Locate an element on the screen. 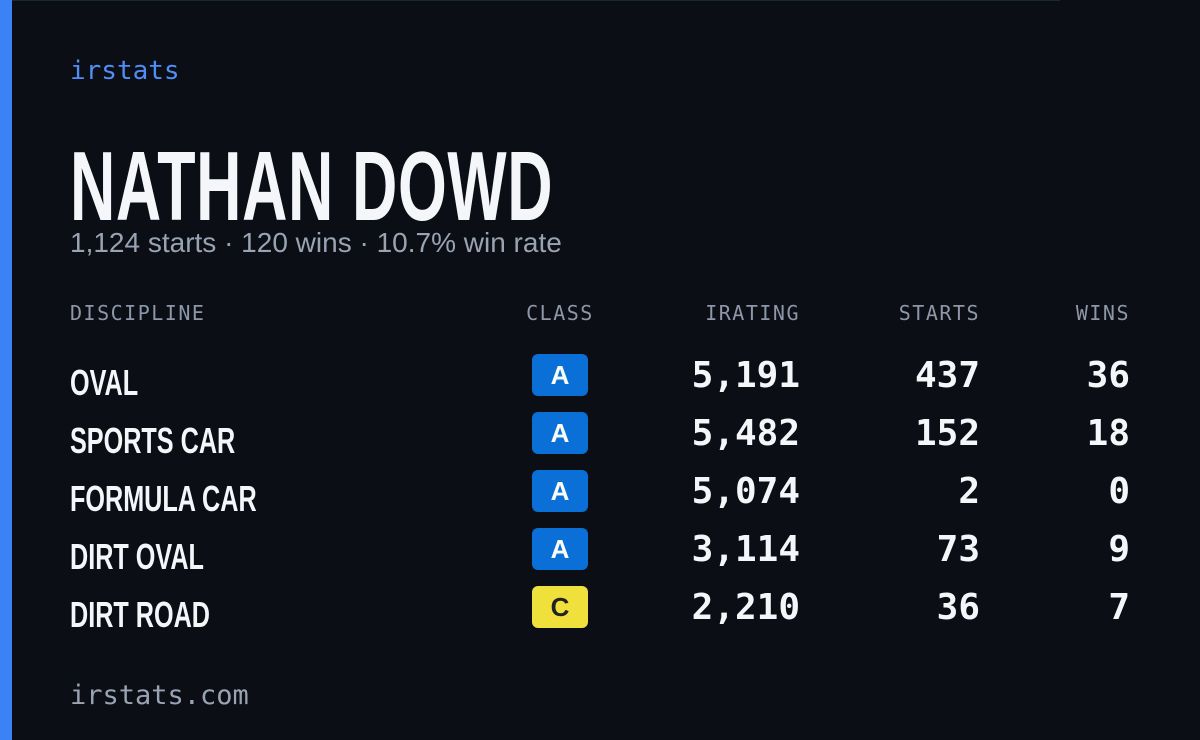 The image size is (1200, 740). footer-site: irstats.com is located at coordinates (159, 695).